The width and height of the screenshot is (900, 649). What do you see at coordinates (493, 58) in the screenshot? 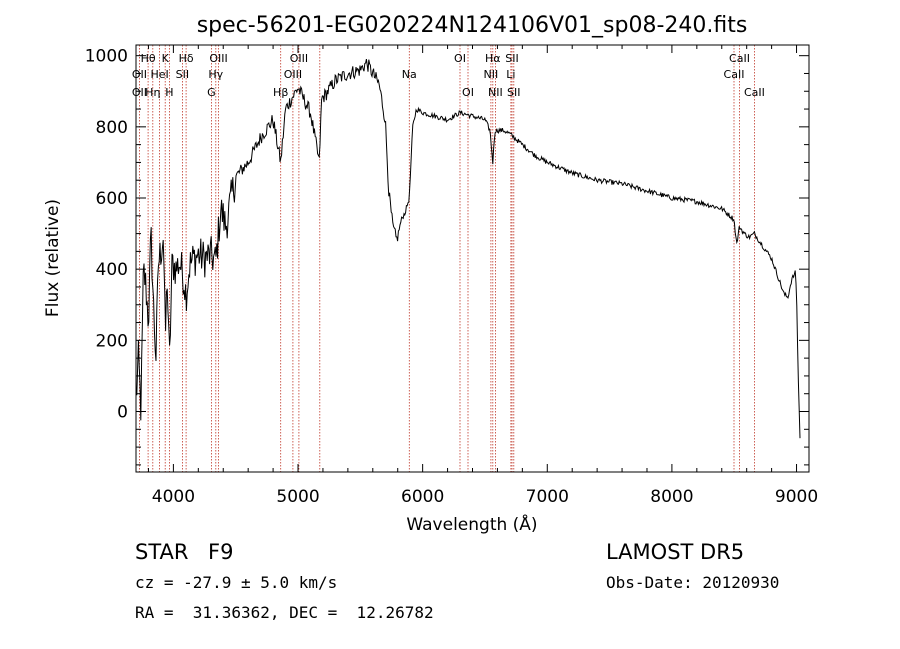
I see `line-label: Hα` at bounding box center [493, 58].